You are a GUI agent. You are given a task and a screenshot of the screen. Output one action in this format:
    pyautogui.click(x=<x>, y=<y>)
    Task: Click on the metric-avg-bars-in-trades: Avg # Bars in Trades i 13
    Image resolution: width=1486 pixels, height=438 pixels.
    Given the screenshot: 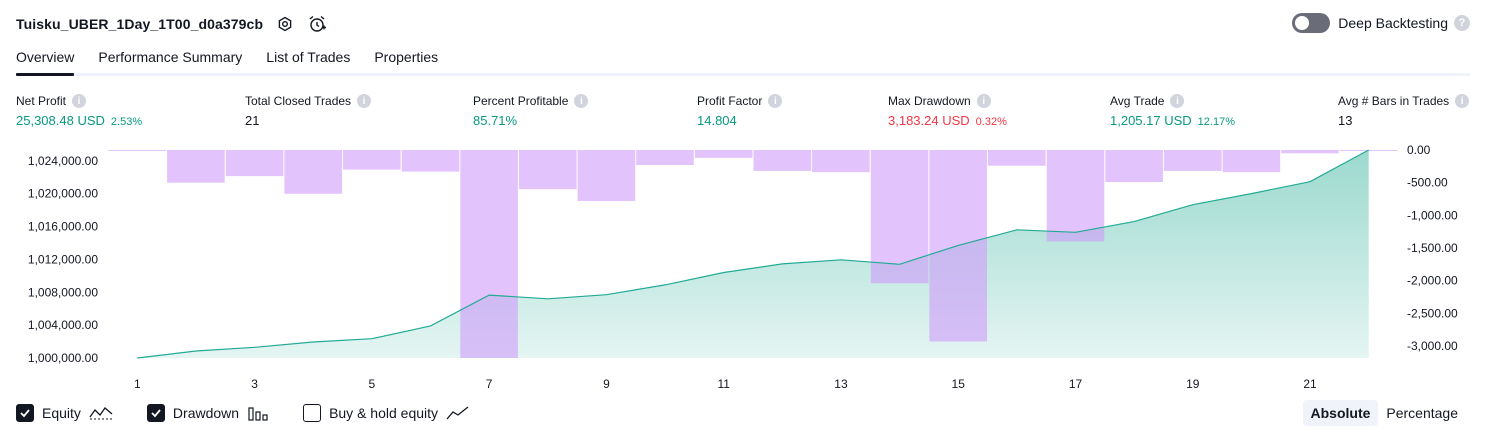 What is the action you would take?
    pyautogui.click(x=1404, y=111)
    